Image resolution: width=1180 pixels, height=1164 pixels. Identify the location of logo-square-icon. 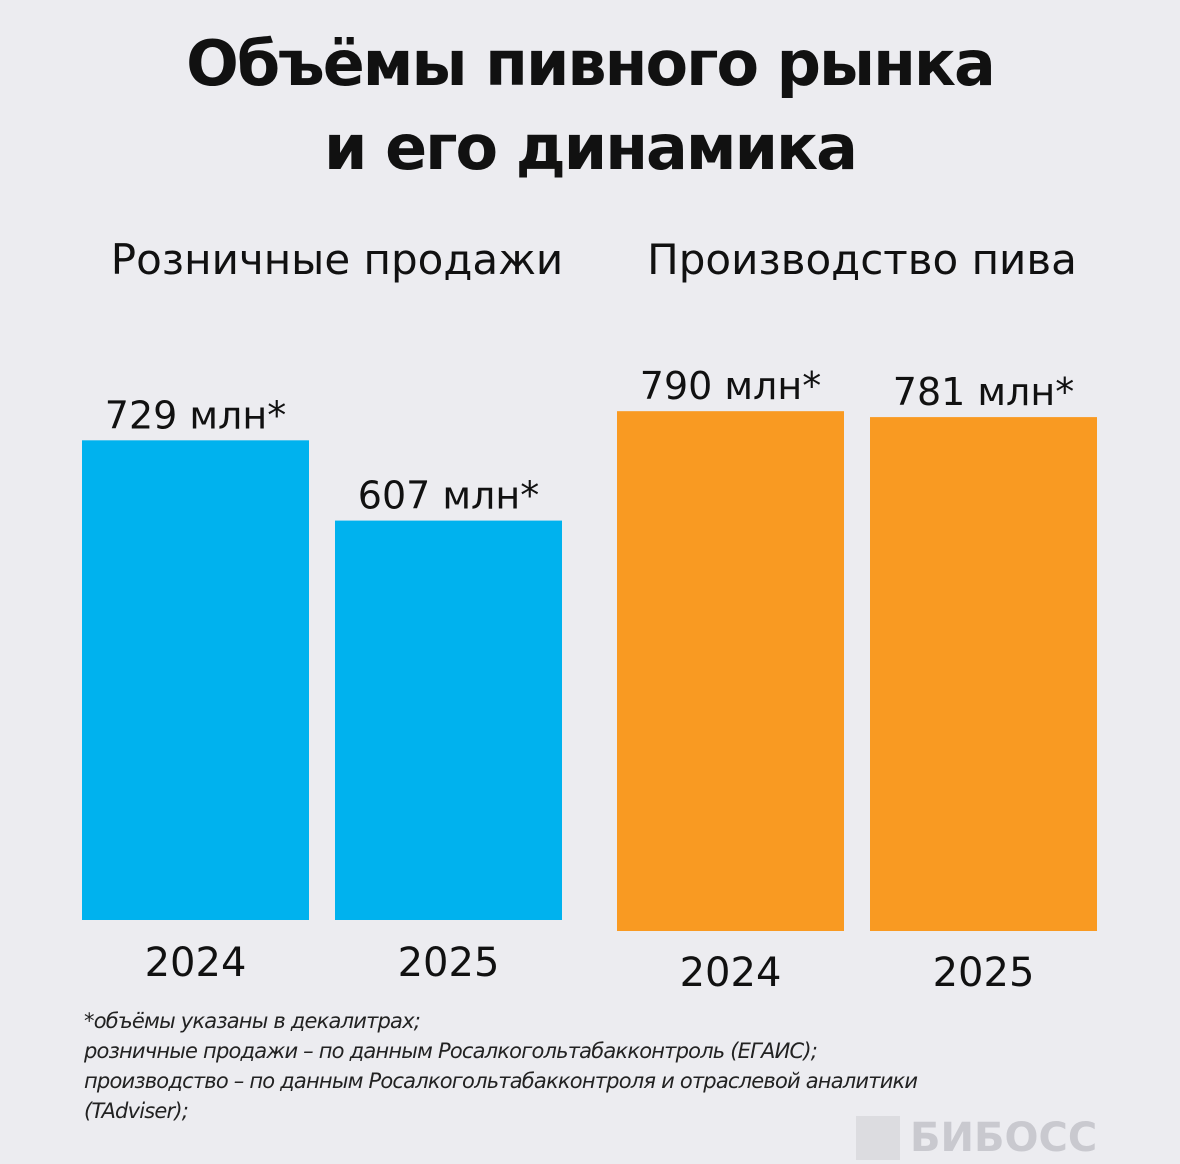
(878, 1138).